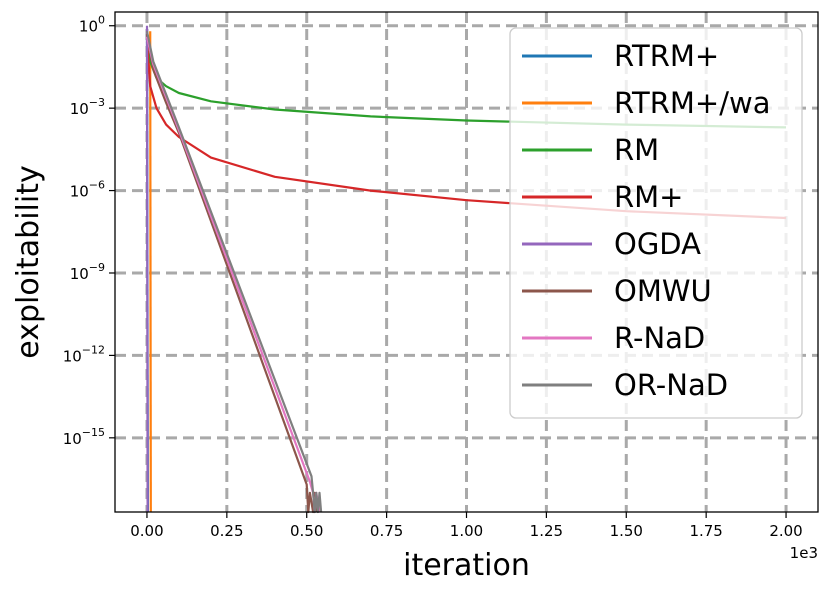 The image size is (831, 594). I want to click on legend-label: RTRM+/wa, so click(692, 103).